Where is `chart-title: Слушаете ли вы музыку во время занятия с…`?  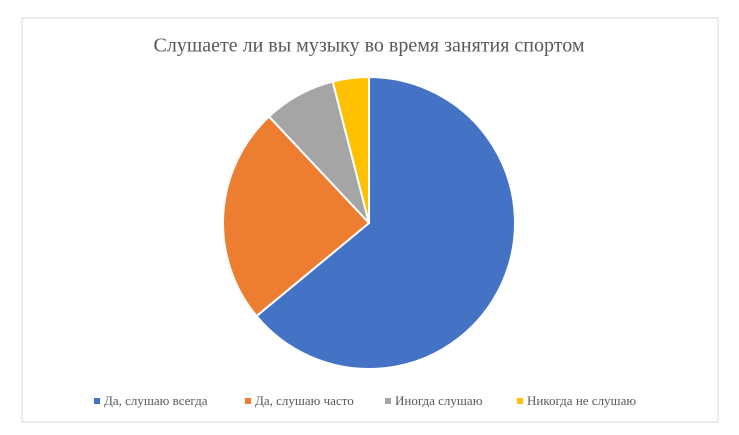
chart-title: Слушаете ли вы музыку во время занятия с… is located at coordinates (369, 46).